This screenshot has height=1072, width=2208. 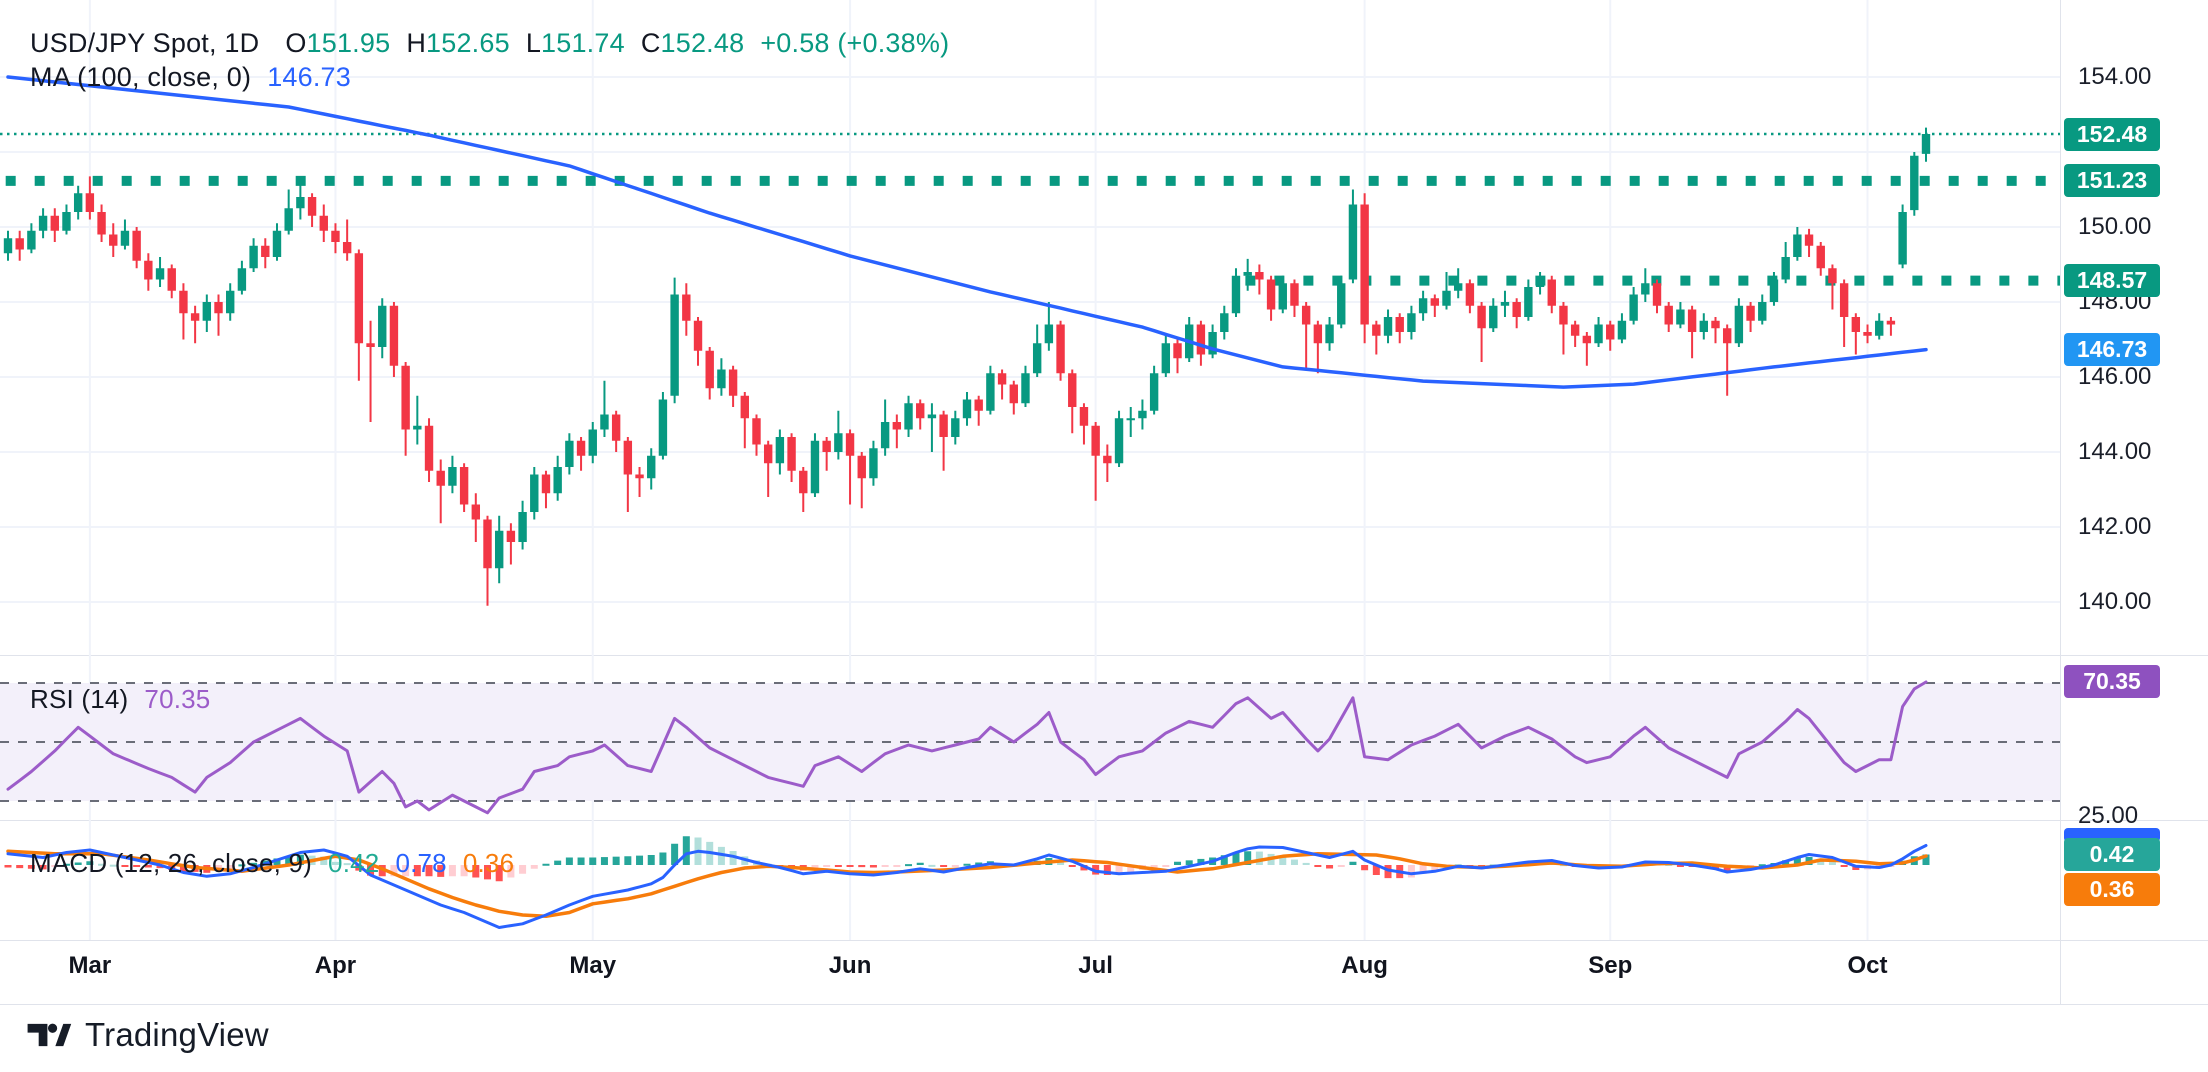 What do you see at coordinates (1610, 965) in the screenshot?
I see `time-axis-label-Sep: Sep` at bounding box center [1610, 965].